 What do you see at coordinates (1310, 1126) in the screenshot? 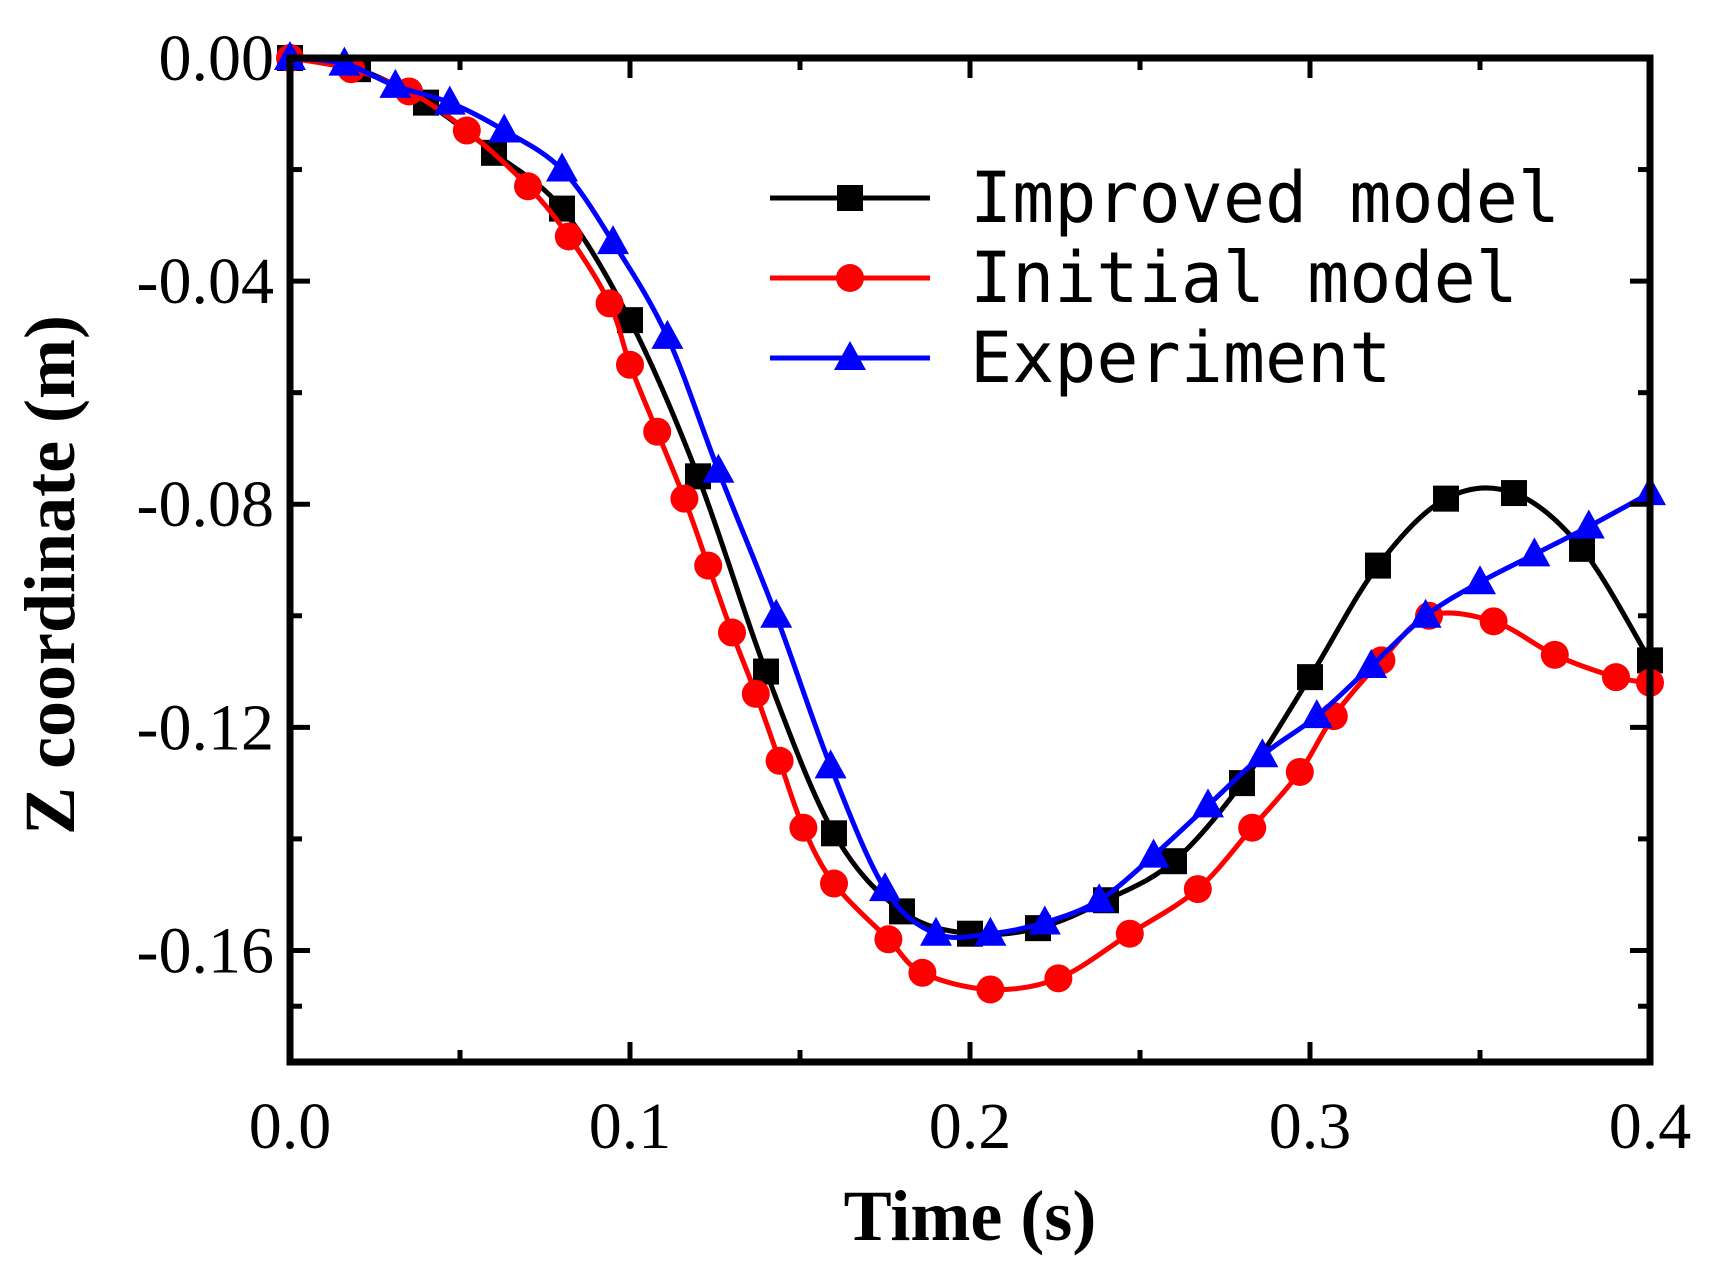
I see `x-tick-label: 0.3` at bounding box center [1310, 1126].